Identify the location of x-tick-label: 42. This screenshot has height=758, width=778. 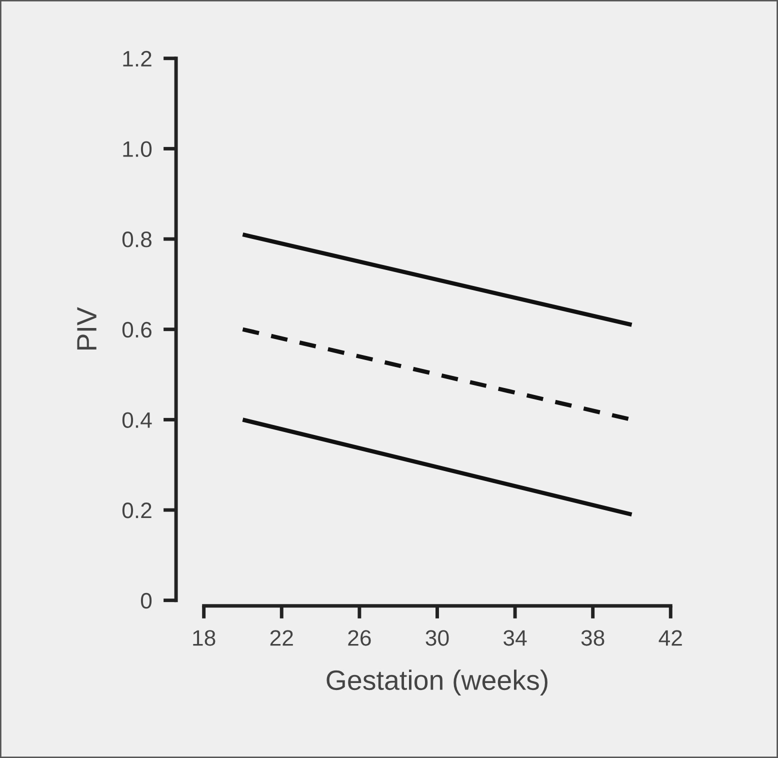
(670, 638).